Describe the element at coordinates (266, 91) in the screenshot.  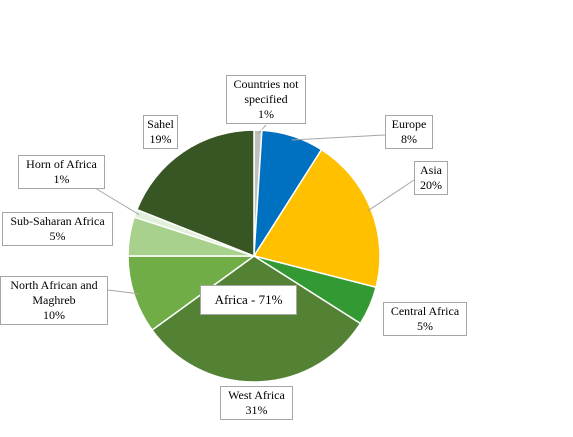
I see `category-label: Countries not specified` at that location.